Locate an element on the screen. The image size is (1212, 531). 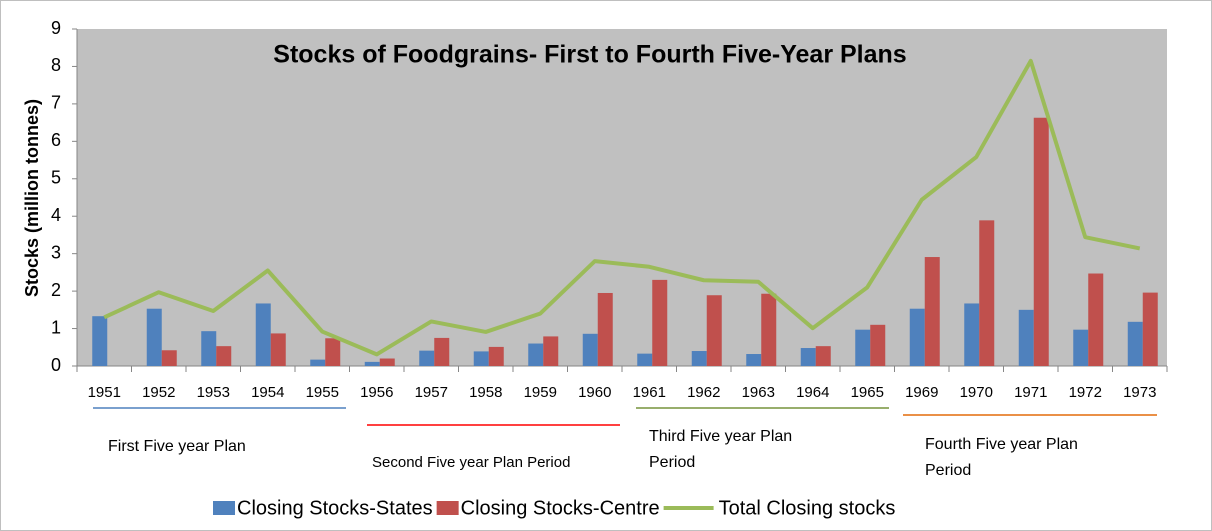
y-tick-label: 4 is located at coordinates (56, 215).